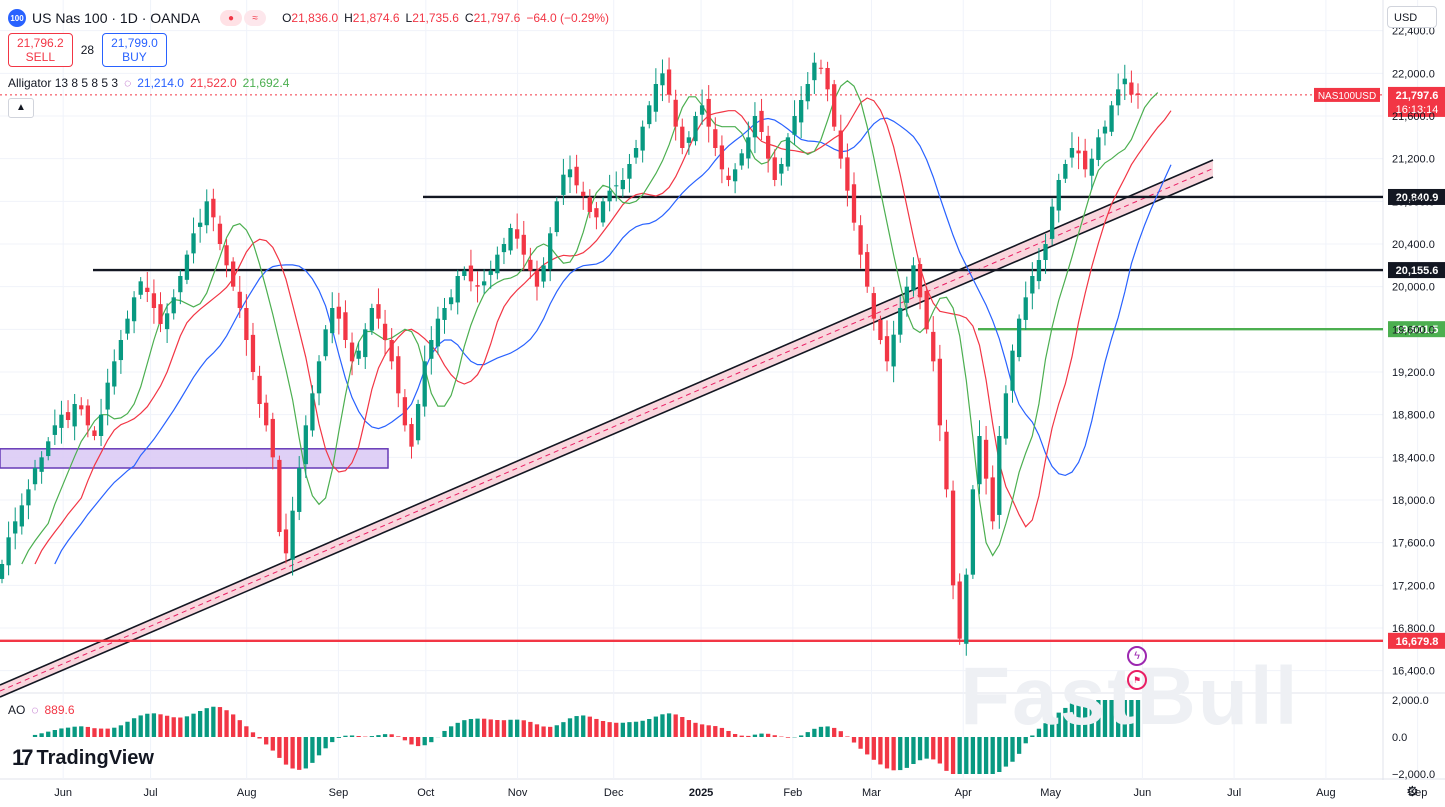 This screenshot has height=807, width=1445. Describe the element at coordinates (160, 83) in the screenshot. I see `jaw-value: 21,214.0` at that location.